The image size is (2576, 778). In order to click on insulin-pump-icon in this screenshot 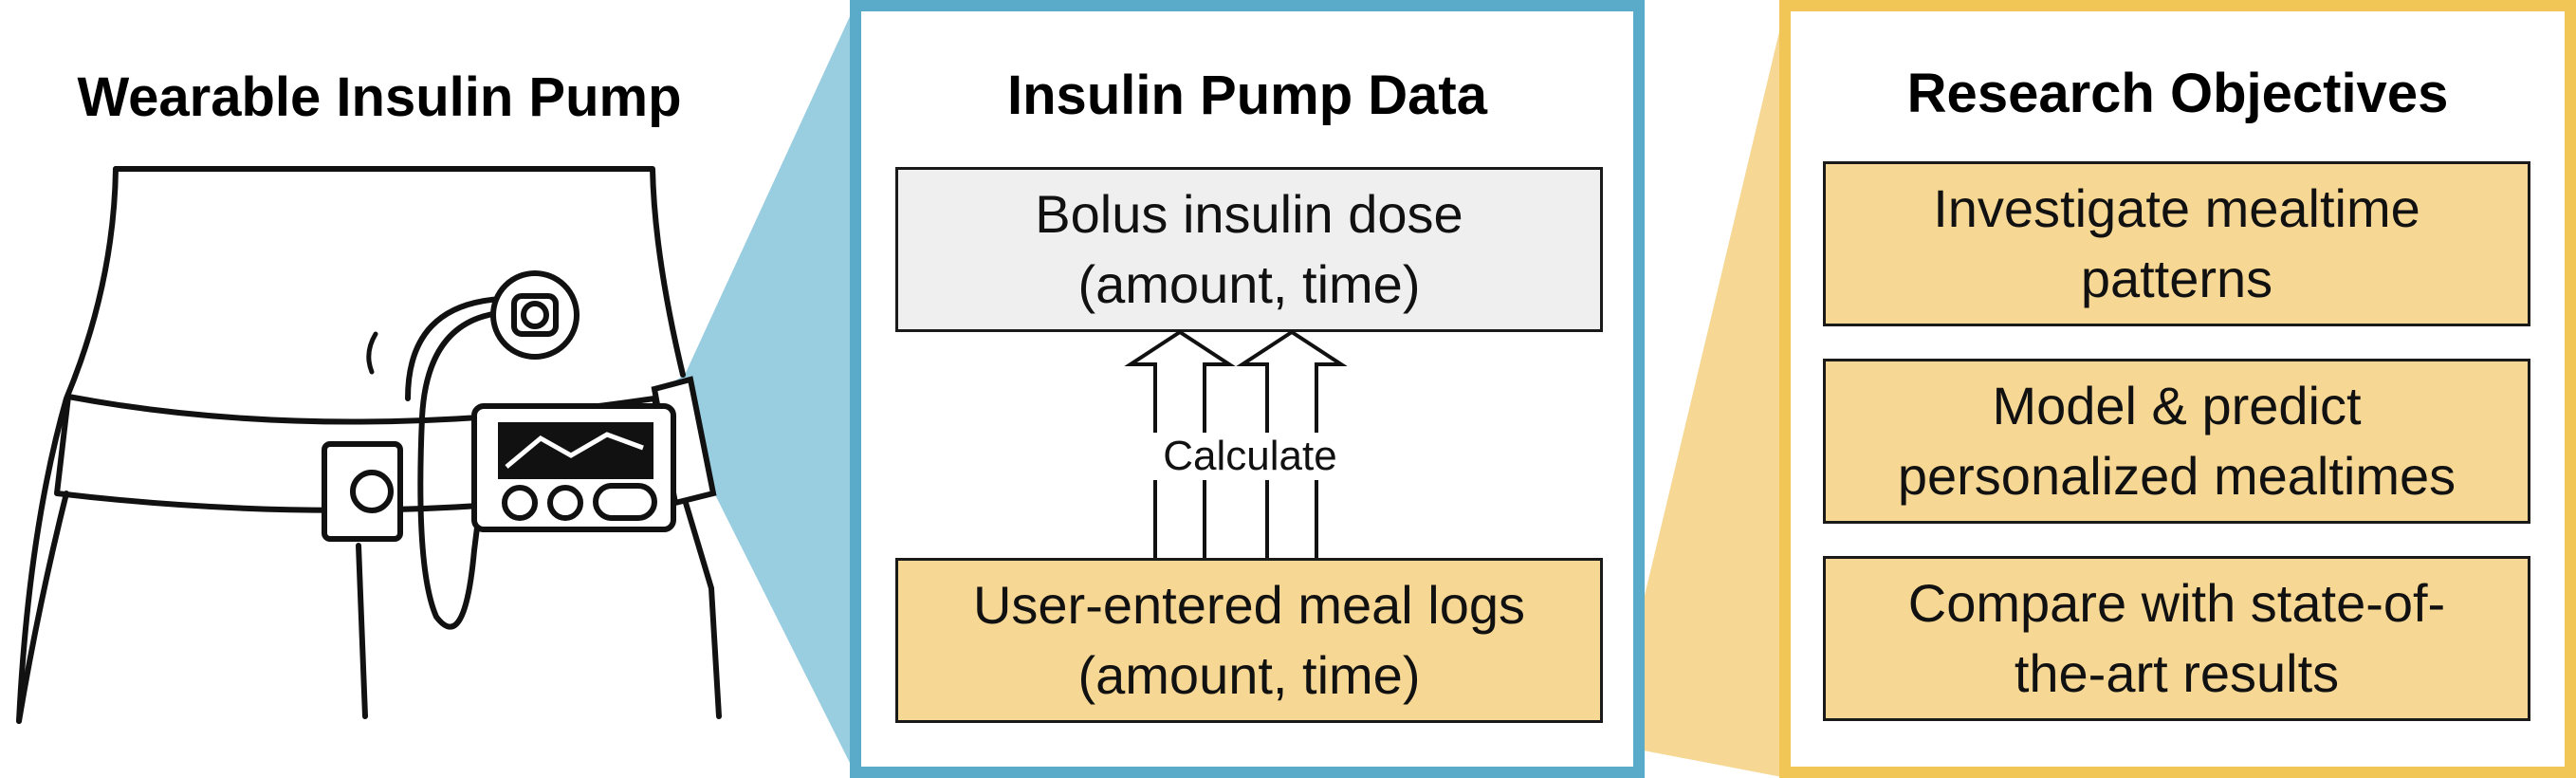, I will do `click(573, 467)`.